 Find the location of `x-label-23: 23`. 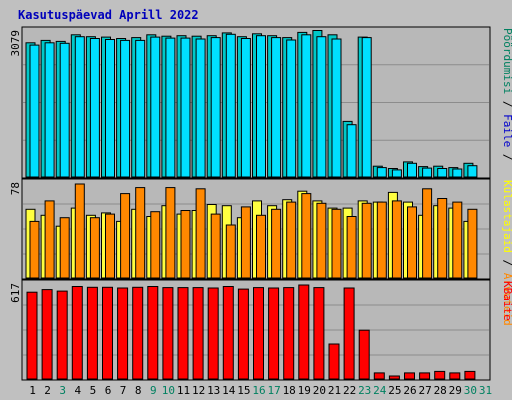

x-label-23: 23 is located at coordinates (364, 390).